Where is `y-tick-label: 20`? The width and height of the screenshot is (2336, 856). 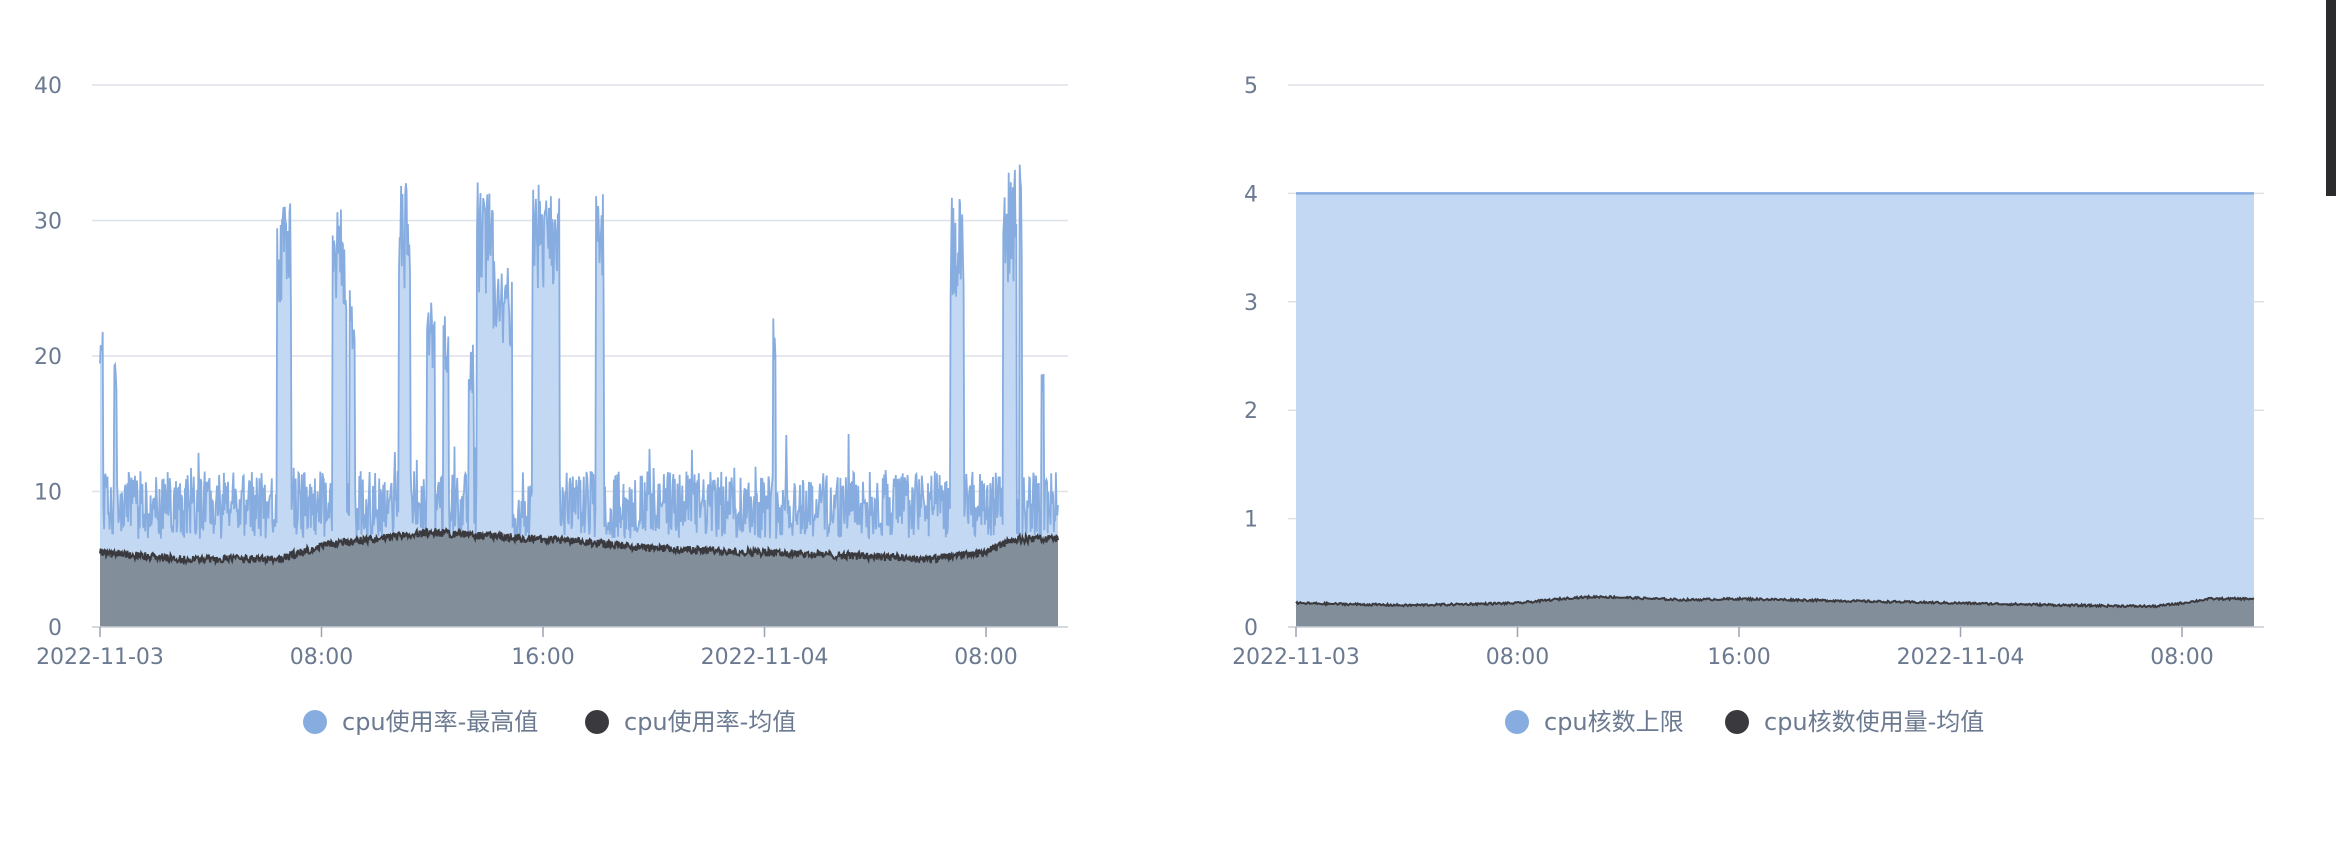 y-tick-label: 20 is located at coordinates (48, 357).